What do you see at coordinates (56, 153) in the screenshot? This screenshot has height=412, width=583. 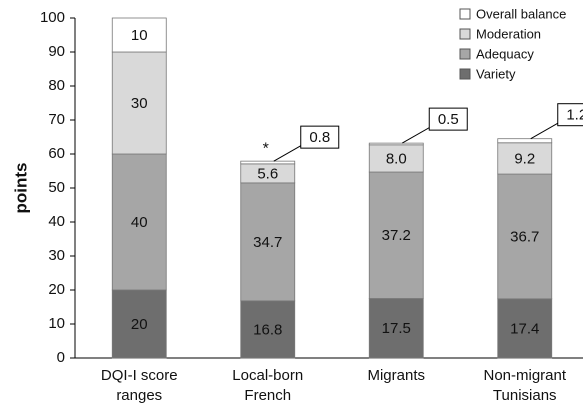 I see `y-tick-label: 60` at bounding box center [56, 153].